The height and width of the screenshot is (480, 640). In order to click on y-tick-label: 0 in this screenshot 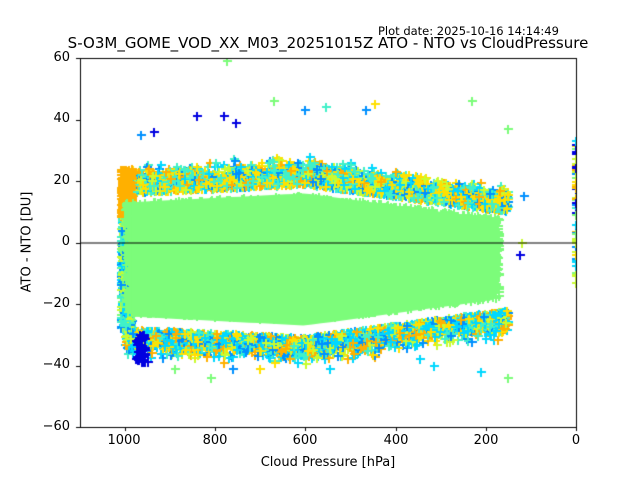, I will do `click(65, 241)`.